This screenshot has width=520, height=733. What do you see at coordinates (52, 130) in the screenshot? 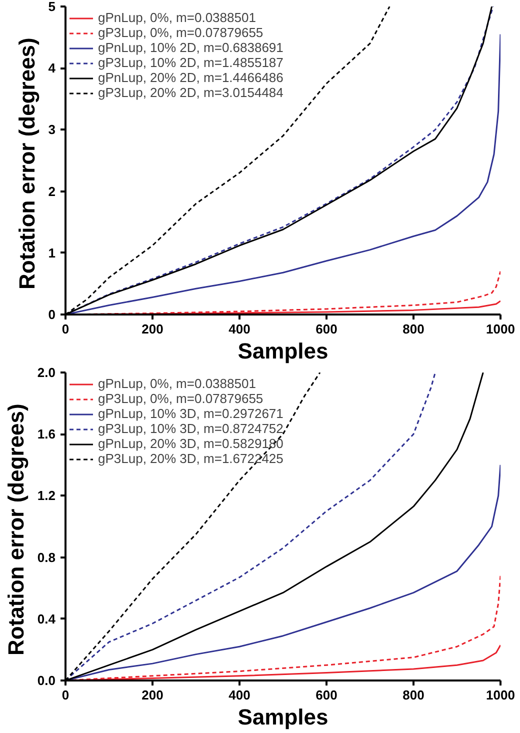
I see `y-tick-label: 3` at bounding box center [52, 130].